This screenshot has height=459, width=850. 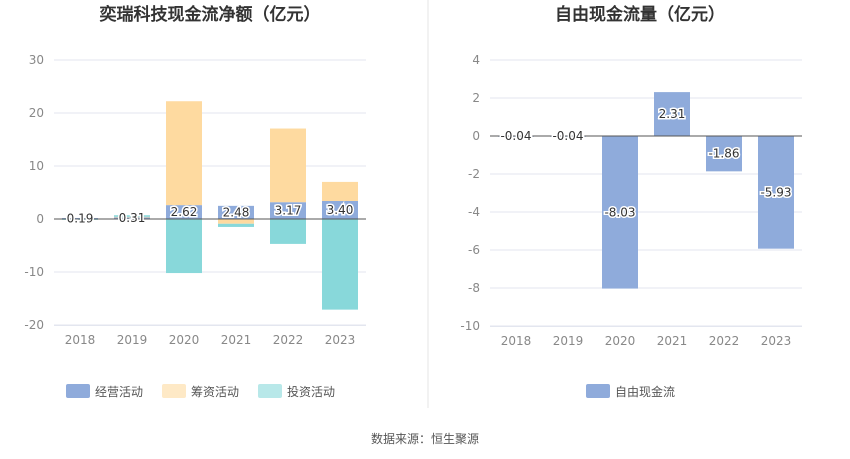 What do you see at coordinates (645, 391) in the screenshot?
I see `legend-label: 自由现金流` at bounding box center [645, 391].